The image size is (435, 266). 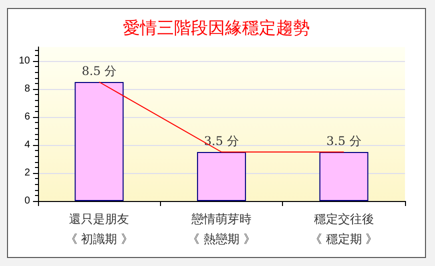 I want to click on y-tick-label: 8, so click(x=27, y=89).